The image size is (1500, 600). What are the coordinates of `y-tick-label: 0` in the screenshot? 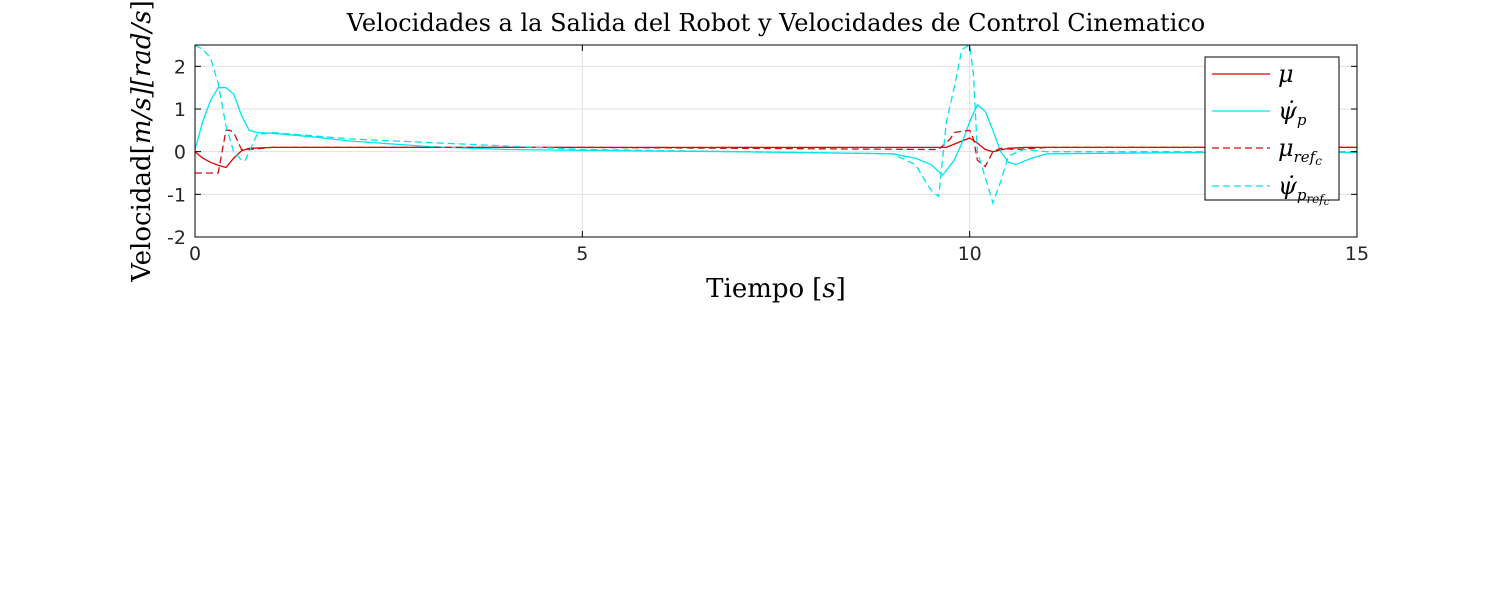 It's located at (180, 153).